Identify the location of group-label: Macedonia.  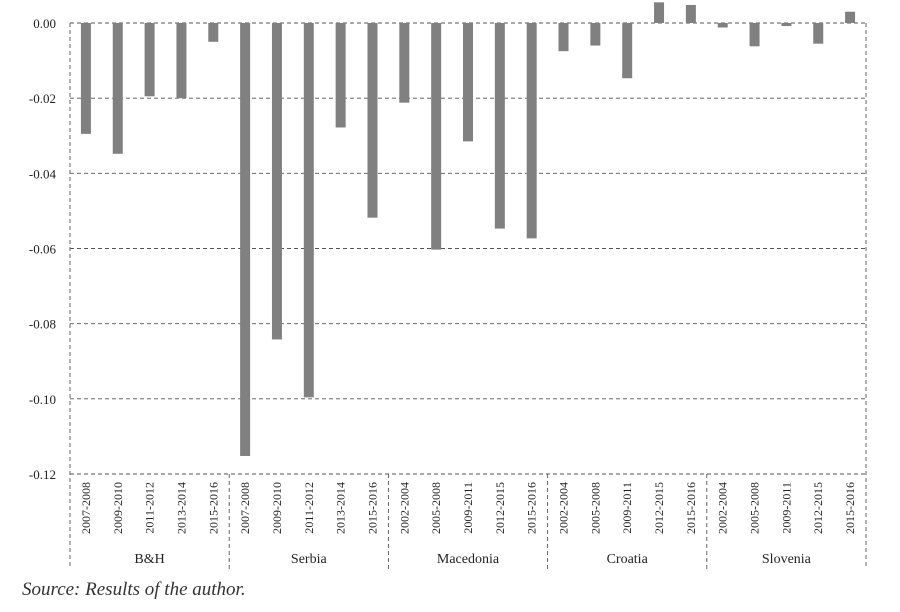
(468, 559).